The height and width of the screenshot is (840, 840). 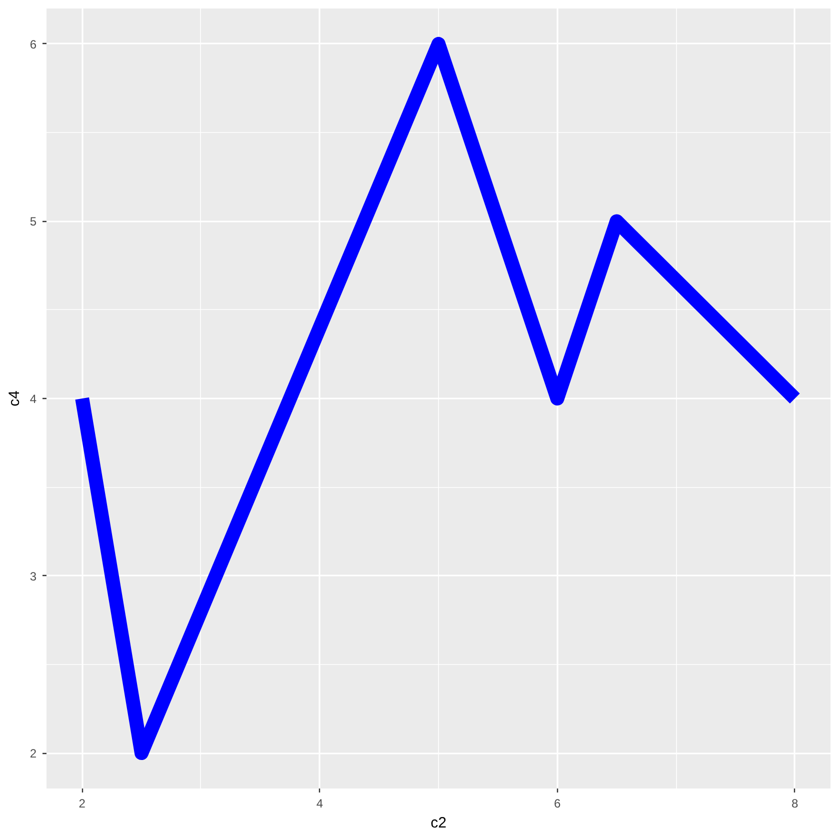 What do you see at coordinates (557, 803) in the screenshot?
I see `x-tick-label: 6` at bounding box center [557, 803].